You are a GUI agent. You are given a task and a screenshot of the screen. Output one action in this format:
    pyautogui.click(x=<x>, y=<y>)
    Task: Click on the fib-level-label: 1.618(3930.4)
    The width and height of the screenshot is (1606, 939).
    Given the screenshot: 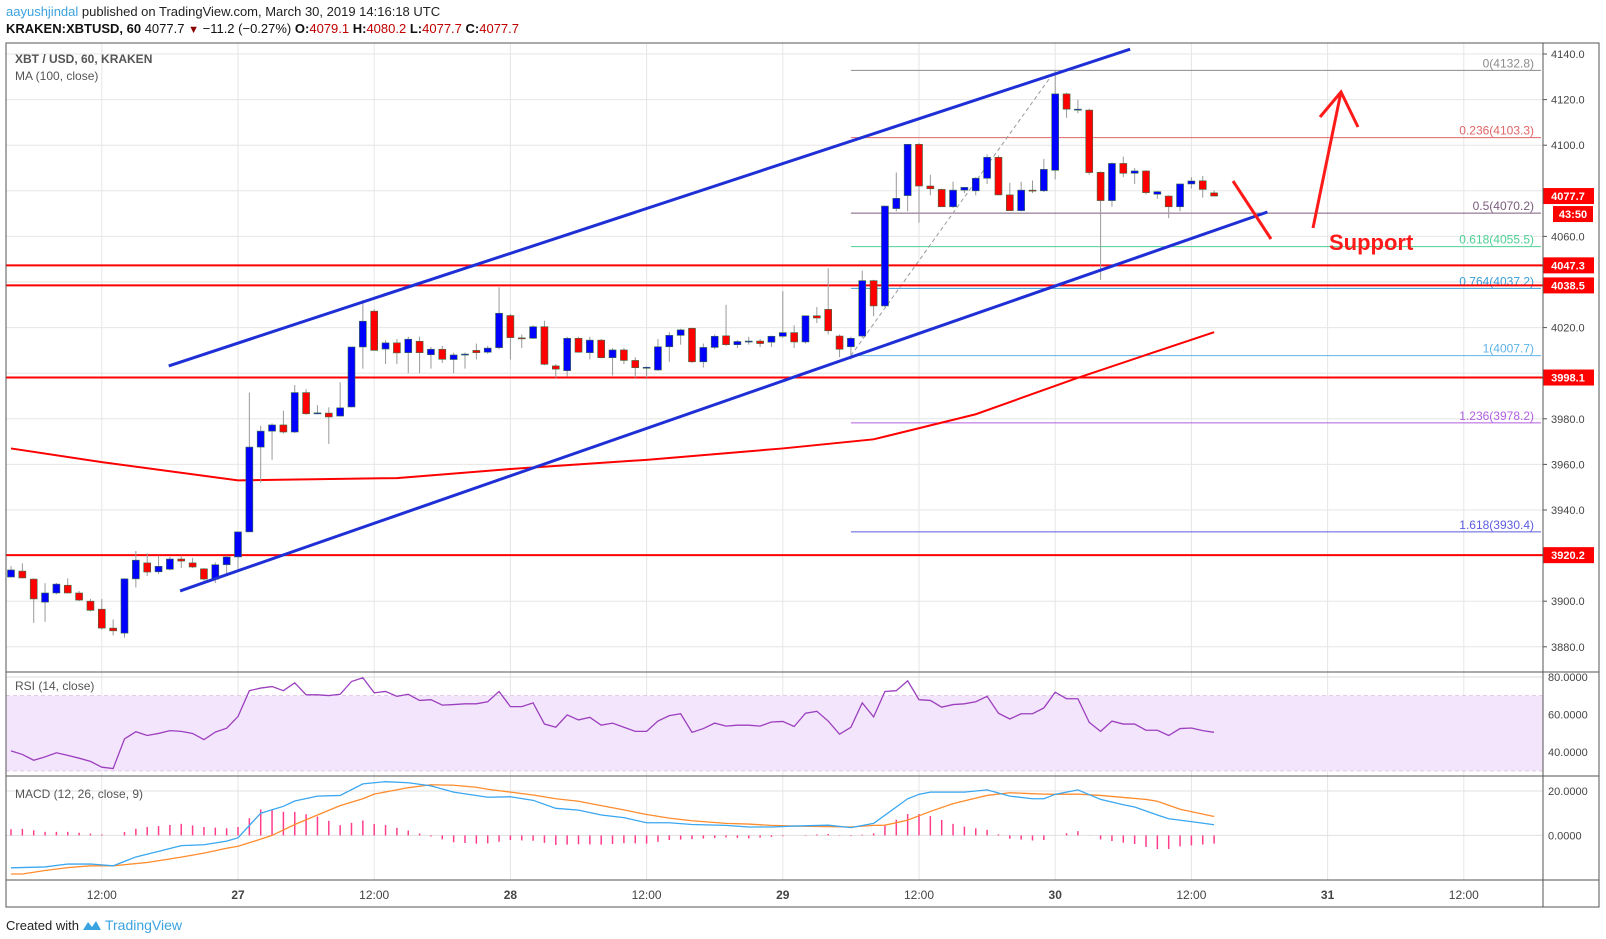 What is the action you would take?
    pyautogui.click(x=1496, y=525)
    